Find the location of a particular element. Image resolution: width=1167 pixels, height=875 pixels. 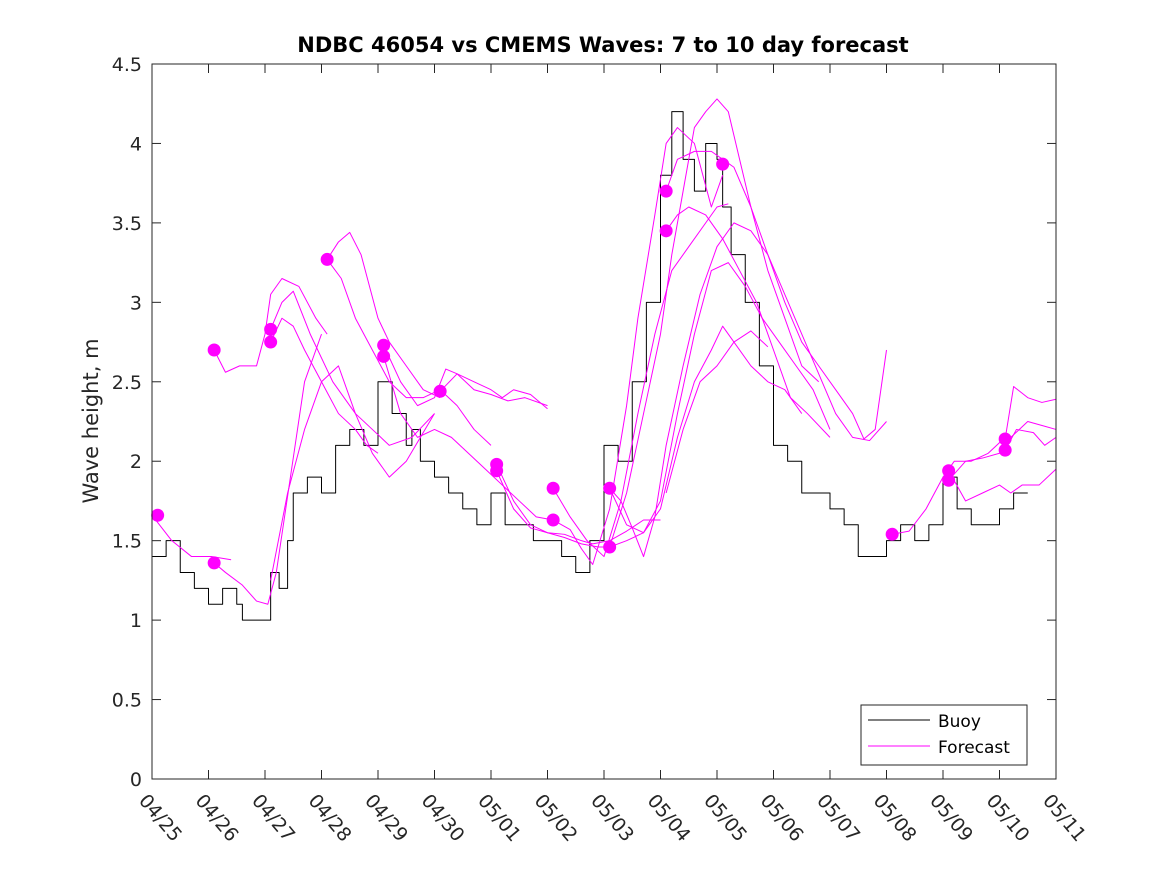

y-tick-label: 3.5 is located at coordinates (127, 224).